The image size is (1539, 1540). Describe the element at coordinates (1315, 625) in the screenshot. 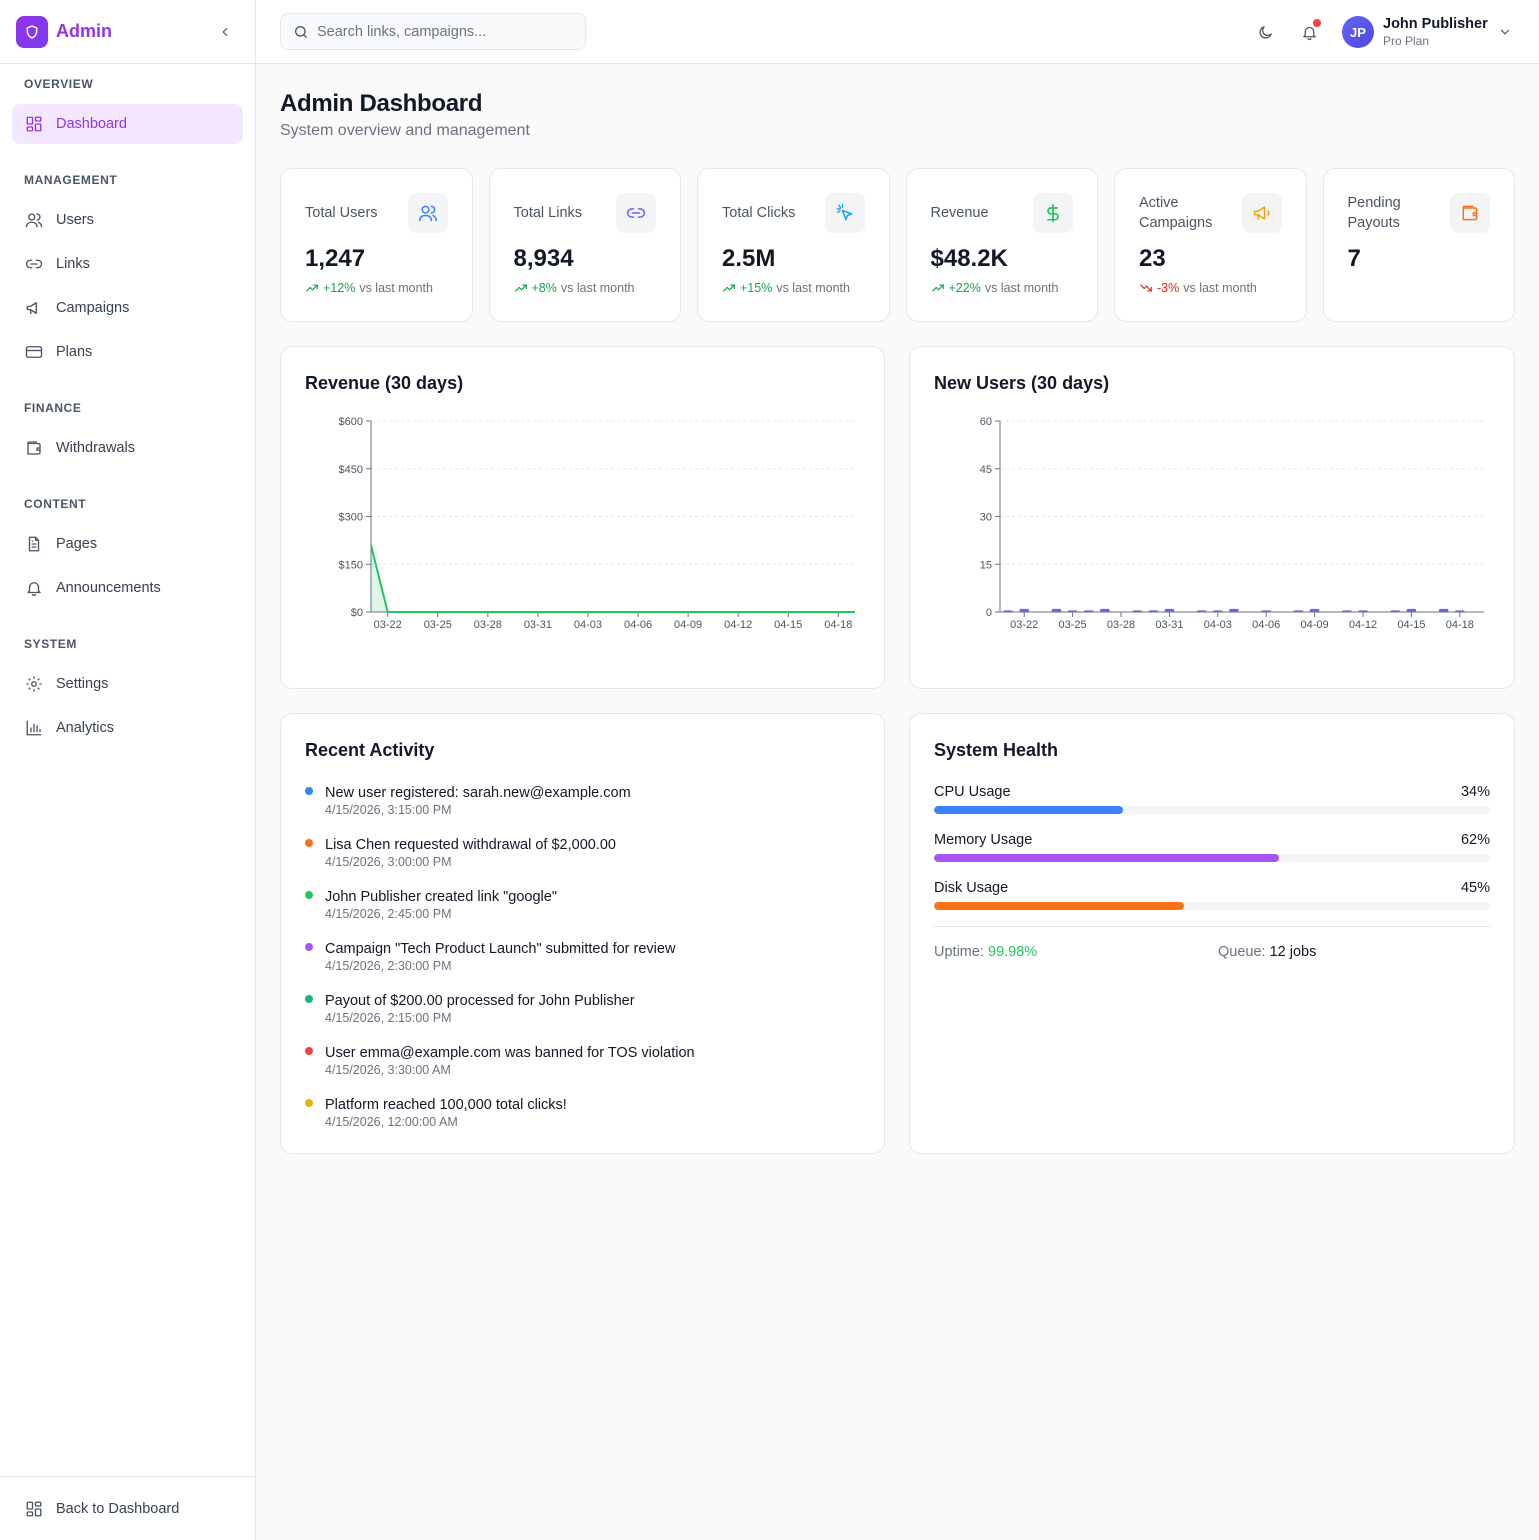

I see `x-tick-label: 04-09` at that location.